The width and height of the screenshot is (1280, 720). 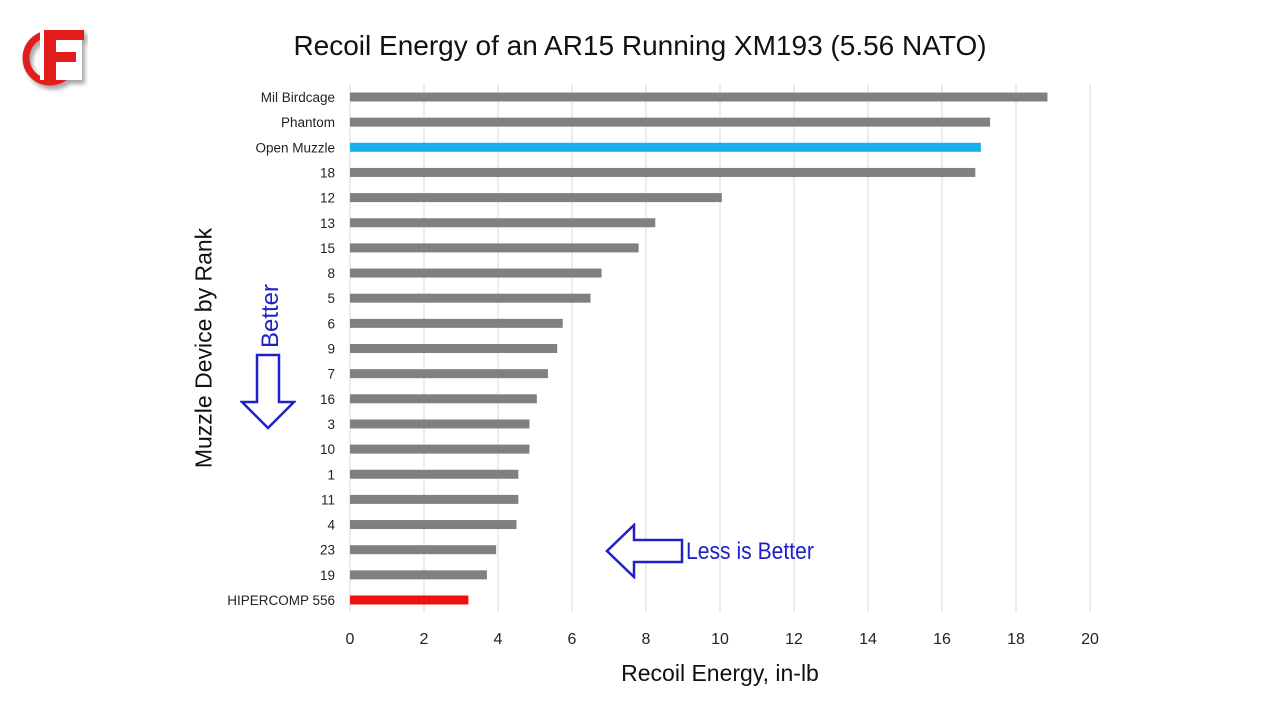 What do you see at coordinates (270, 316) in the screenshot?
I see `better-annotation: Better` at bounding box center [270, 316].